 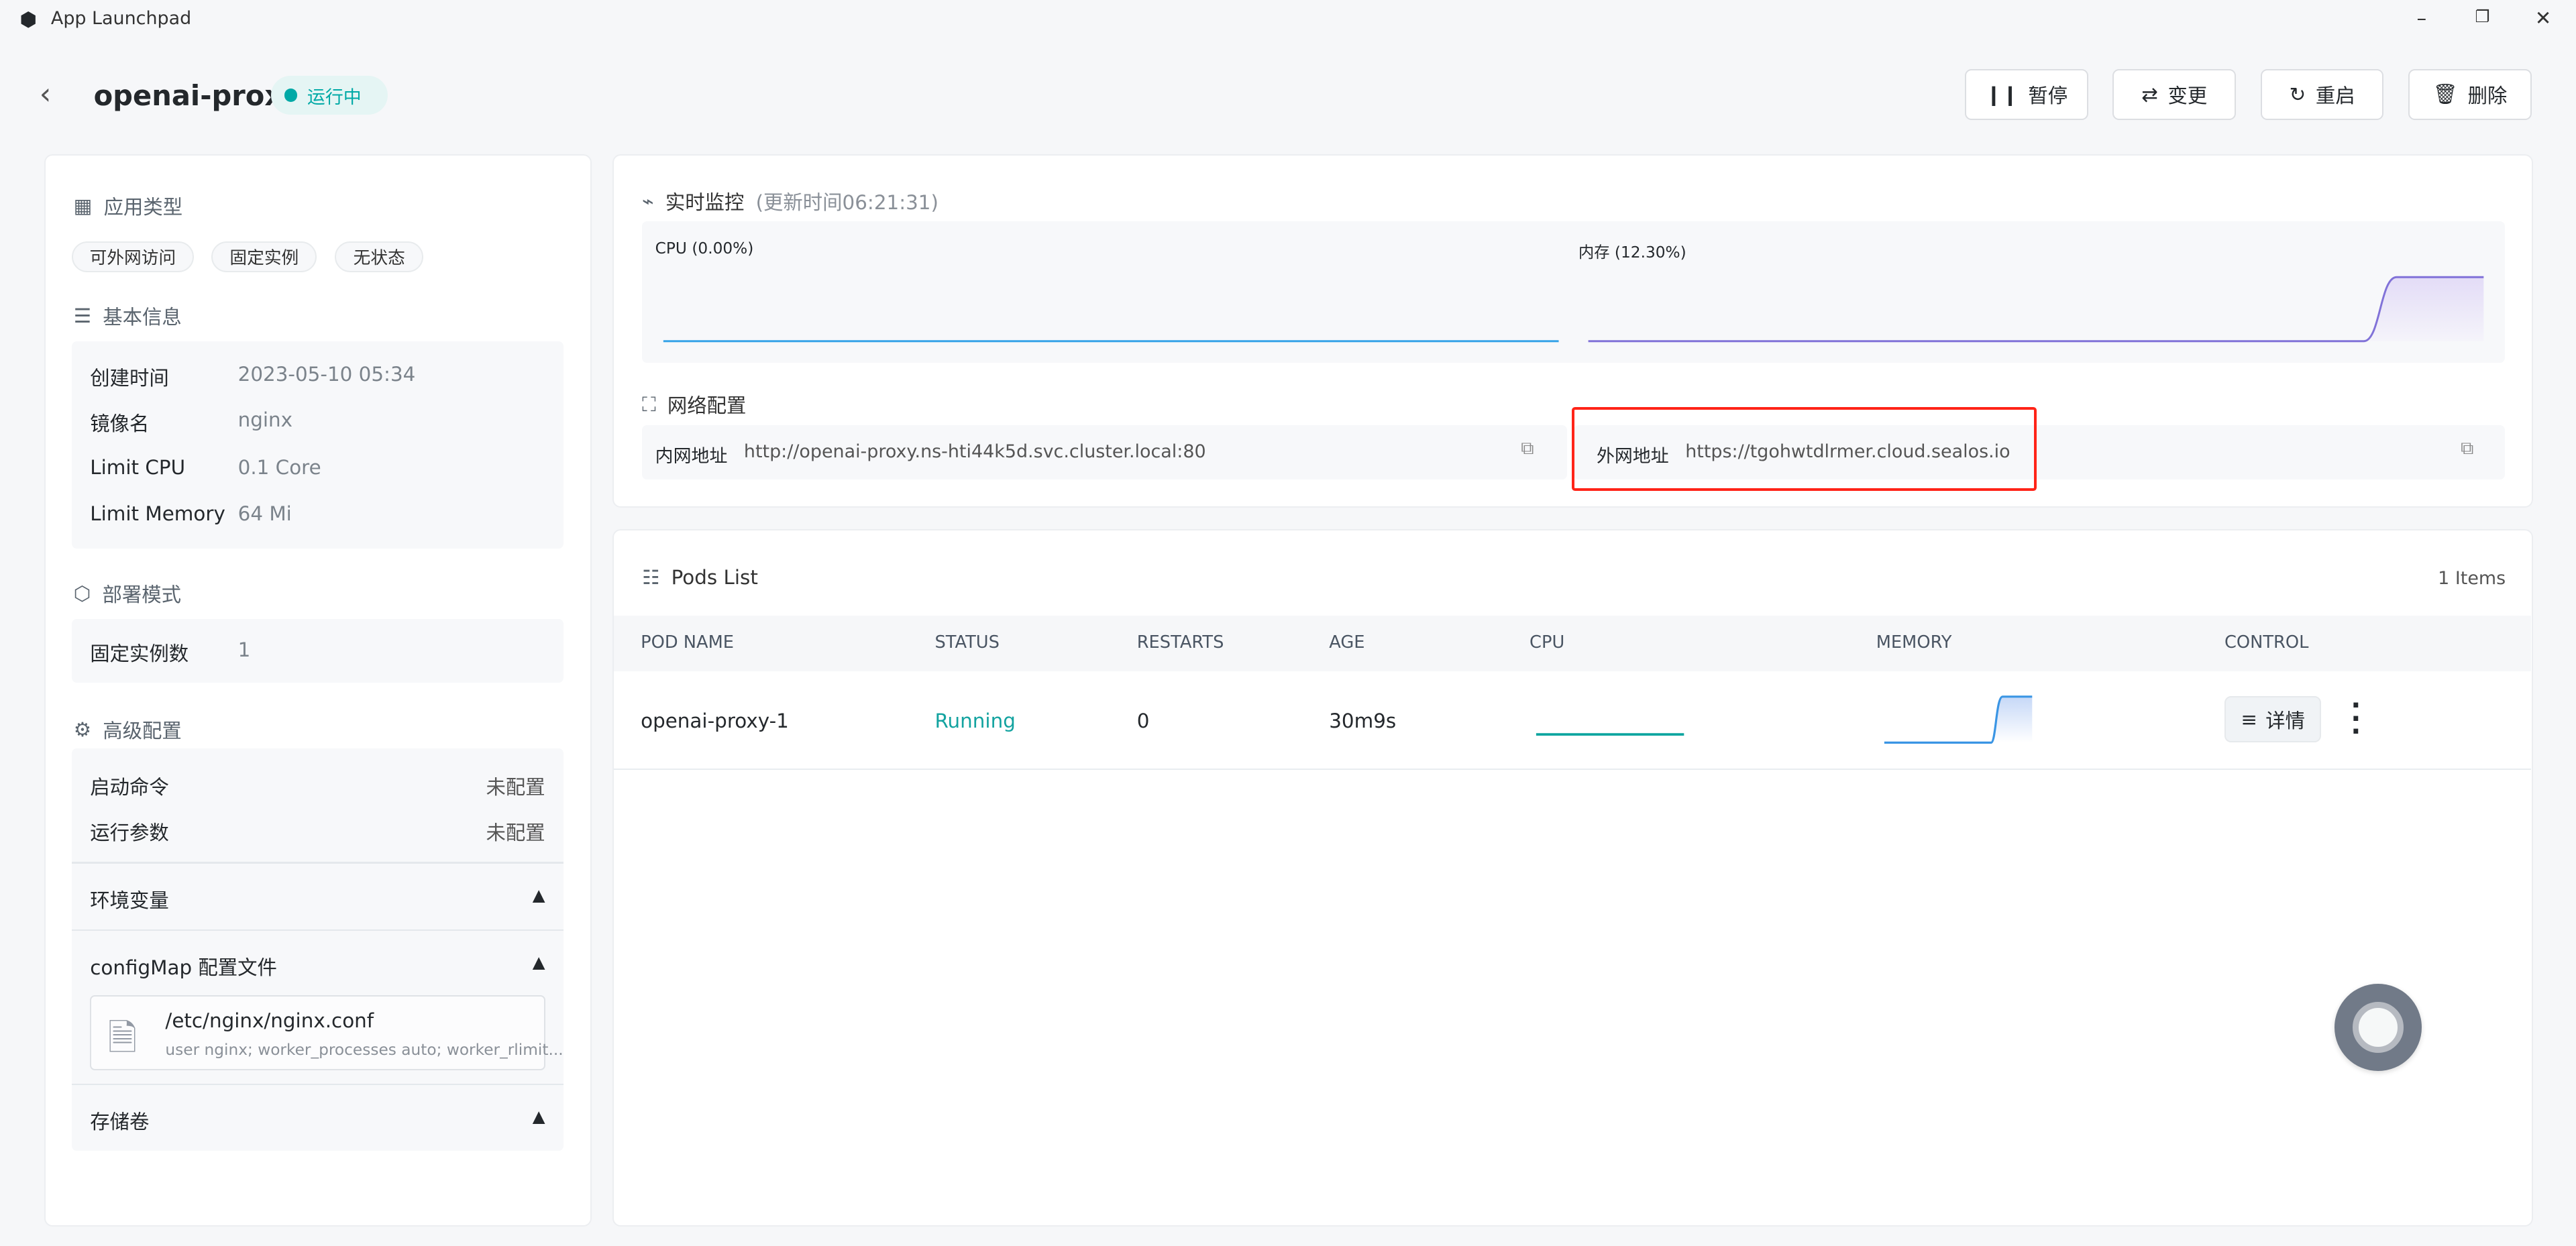 I want to click on gear-icon: ⚙, so click(x=82, y=730).